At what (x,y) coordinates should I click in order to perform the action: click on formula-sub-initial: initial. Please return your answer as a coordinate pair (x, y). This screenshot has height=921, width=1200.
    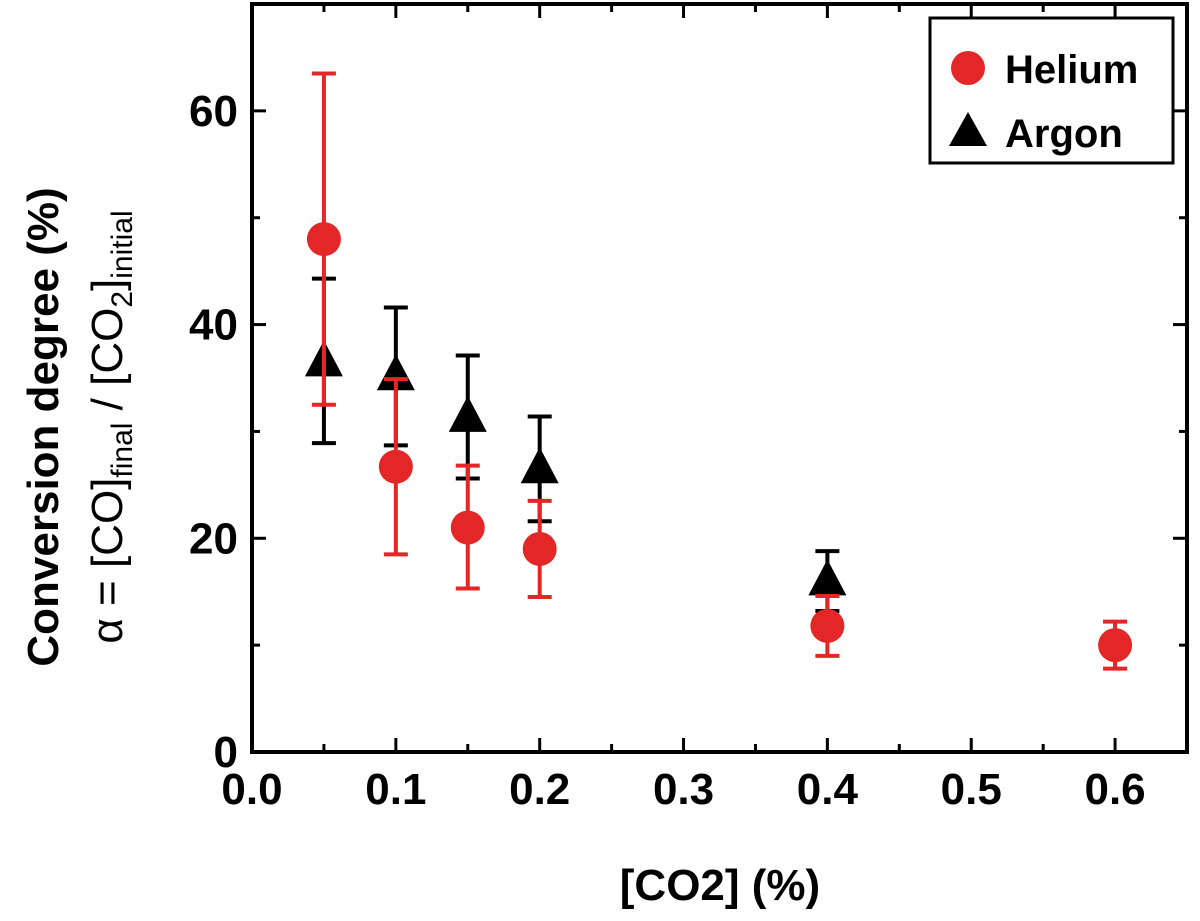
    Looking at the image, I should click on (122, 244).